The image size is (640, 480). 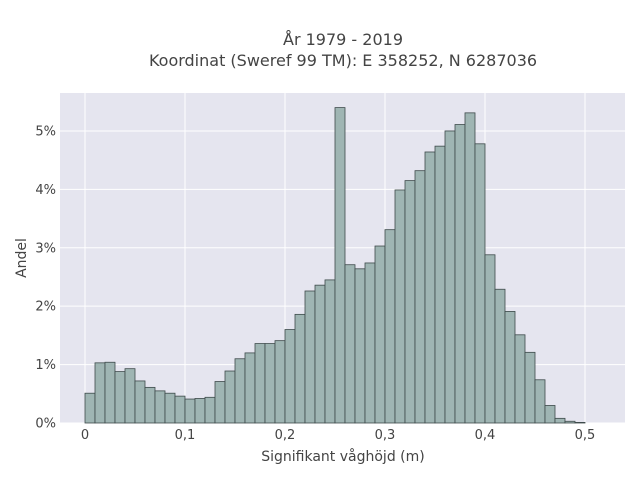 What do you see at coordinates (45, 248) in the screenshot?
I see `y-tick-label: 3%` at bounding box center [45, 248].